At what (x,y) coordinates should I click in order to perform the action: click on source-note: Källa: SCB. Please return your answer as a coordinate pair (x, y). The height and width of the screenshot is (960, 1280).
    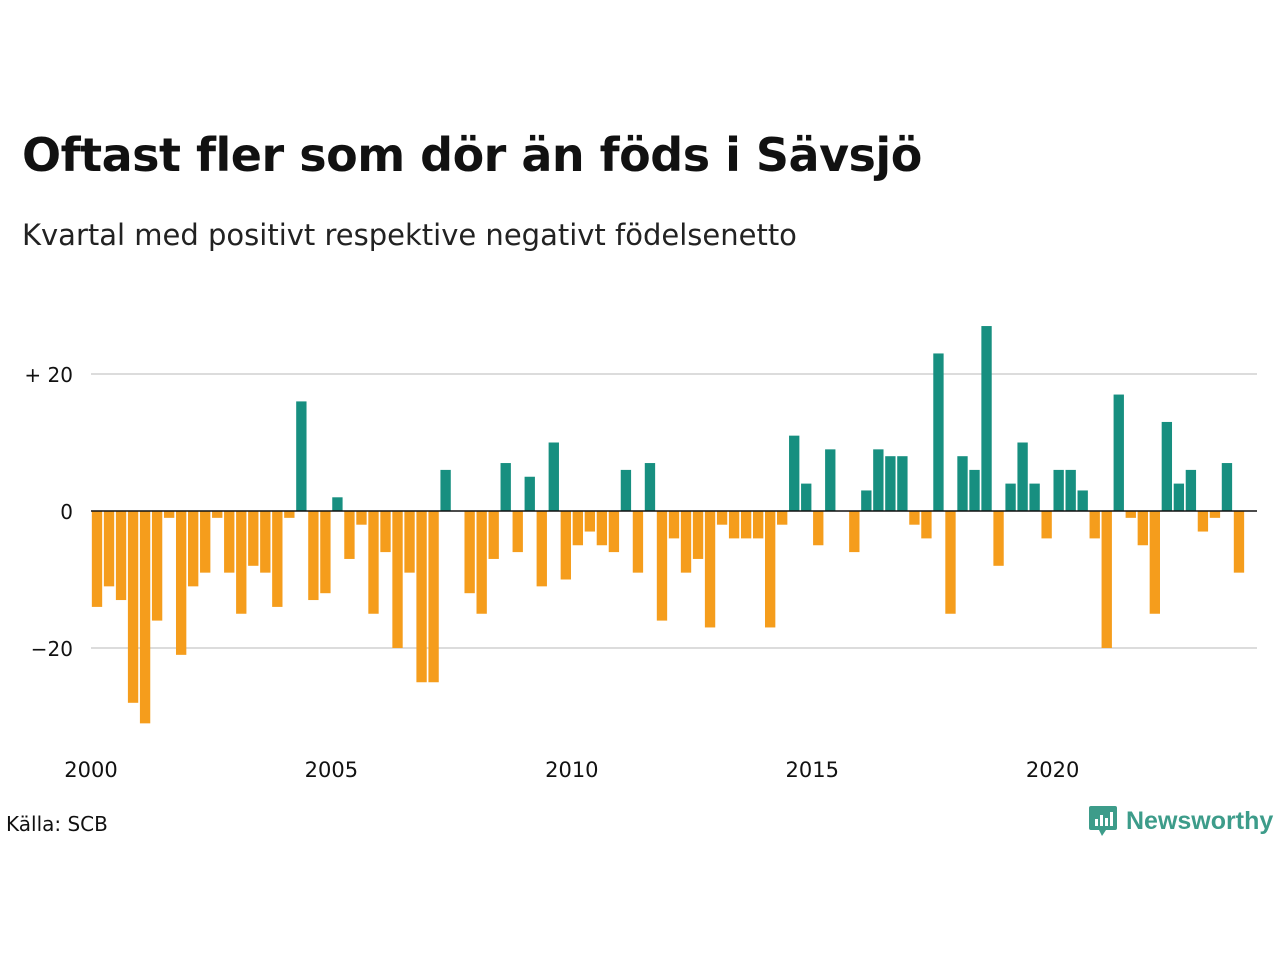
    Looking at the image, I should click on (57, 824).